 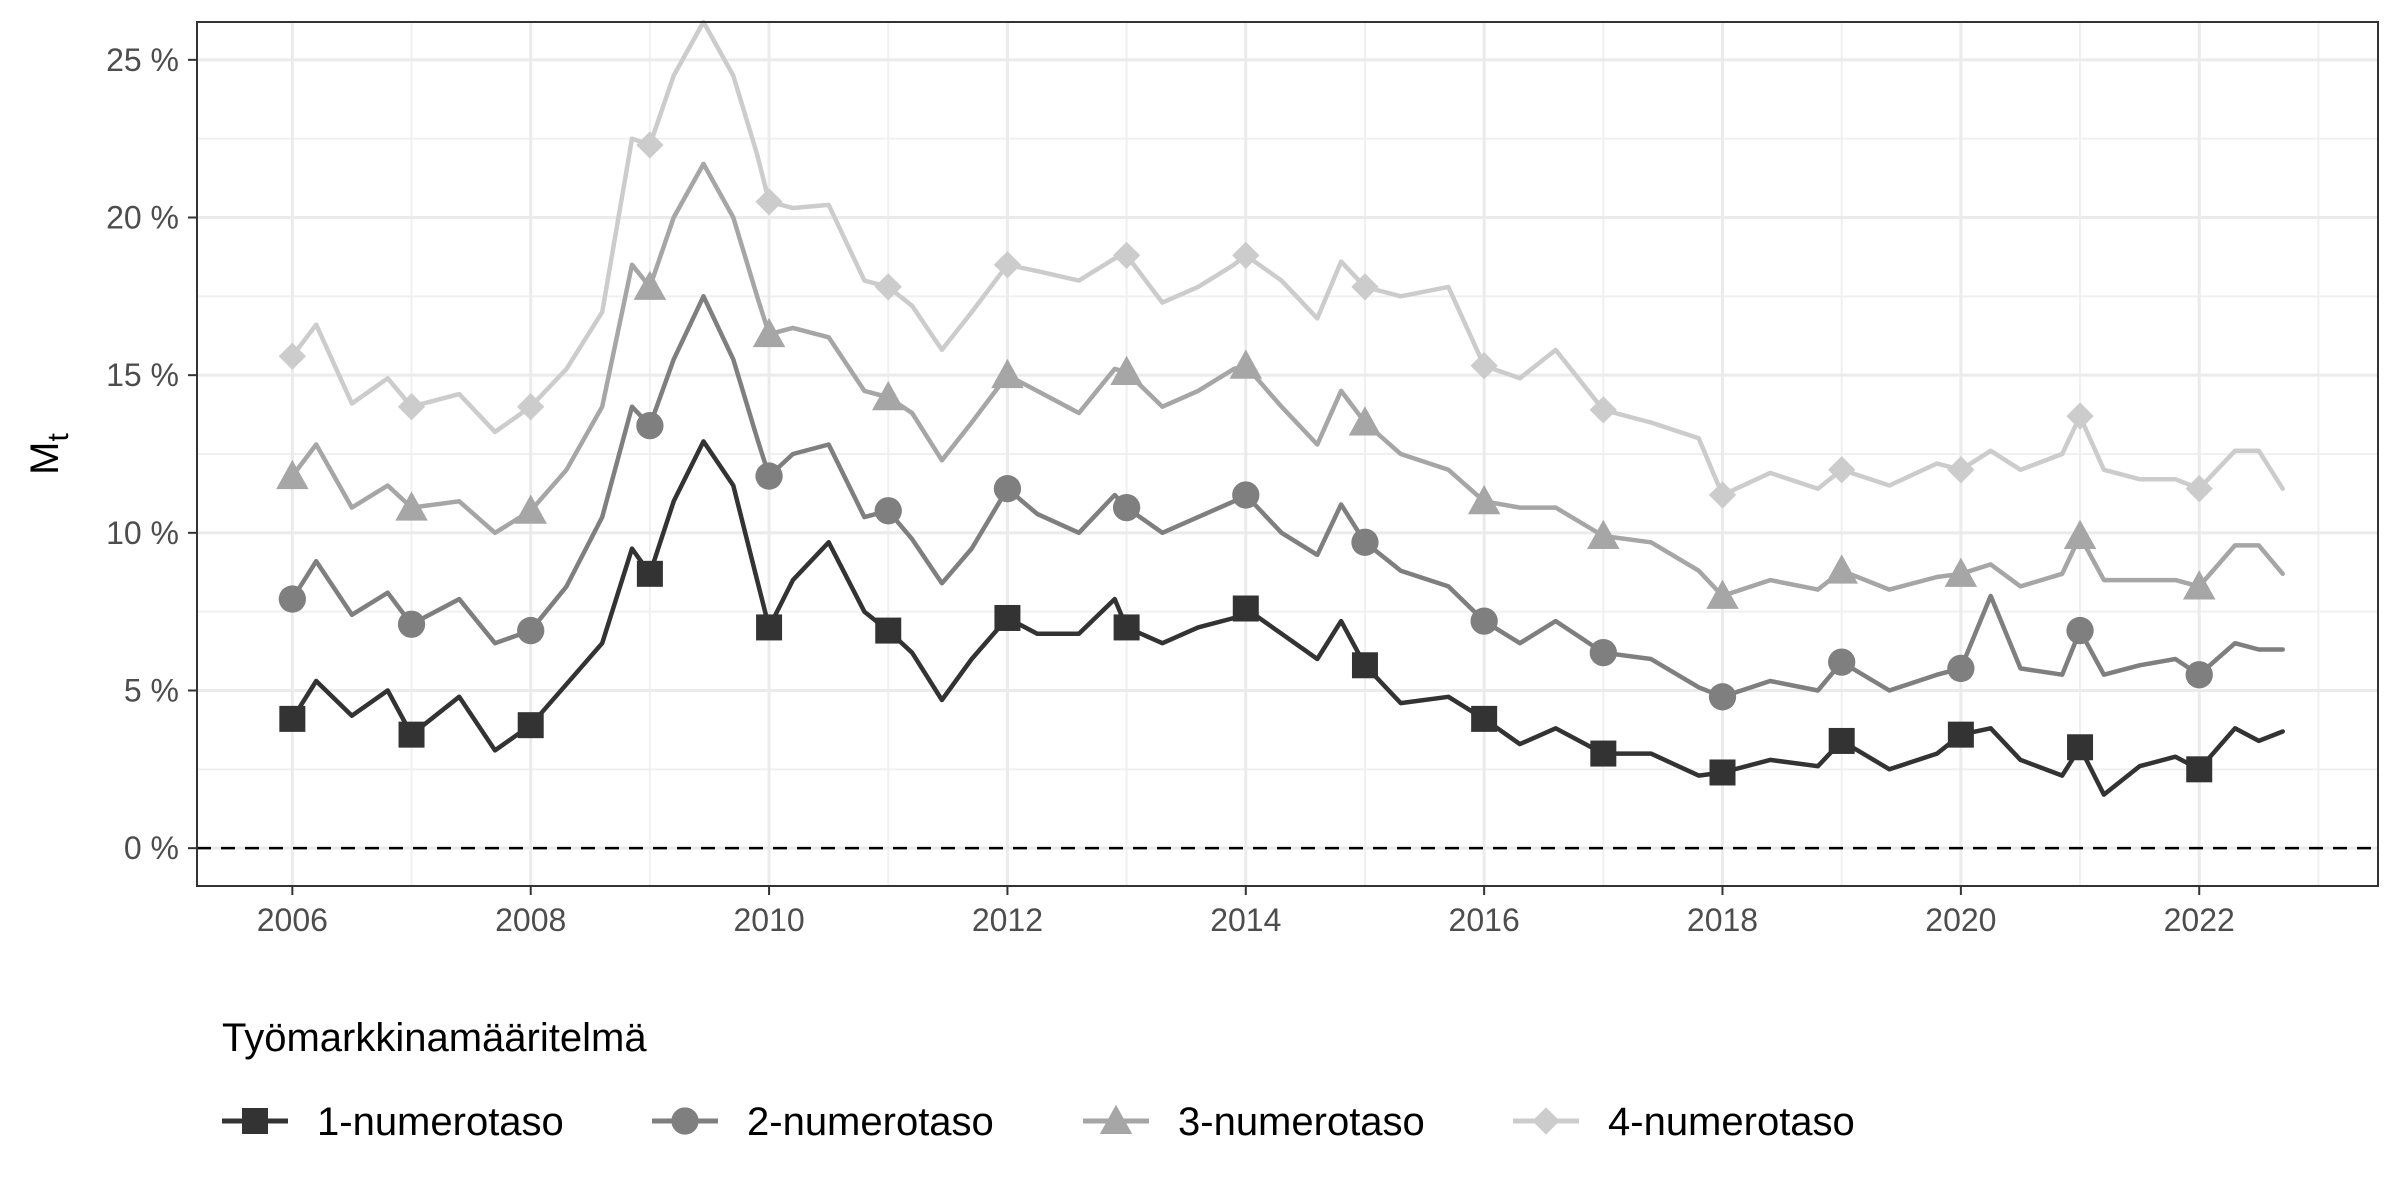 I want to click on legend-item: 2-numerotaso, so click(x=823, y=1122).